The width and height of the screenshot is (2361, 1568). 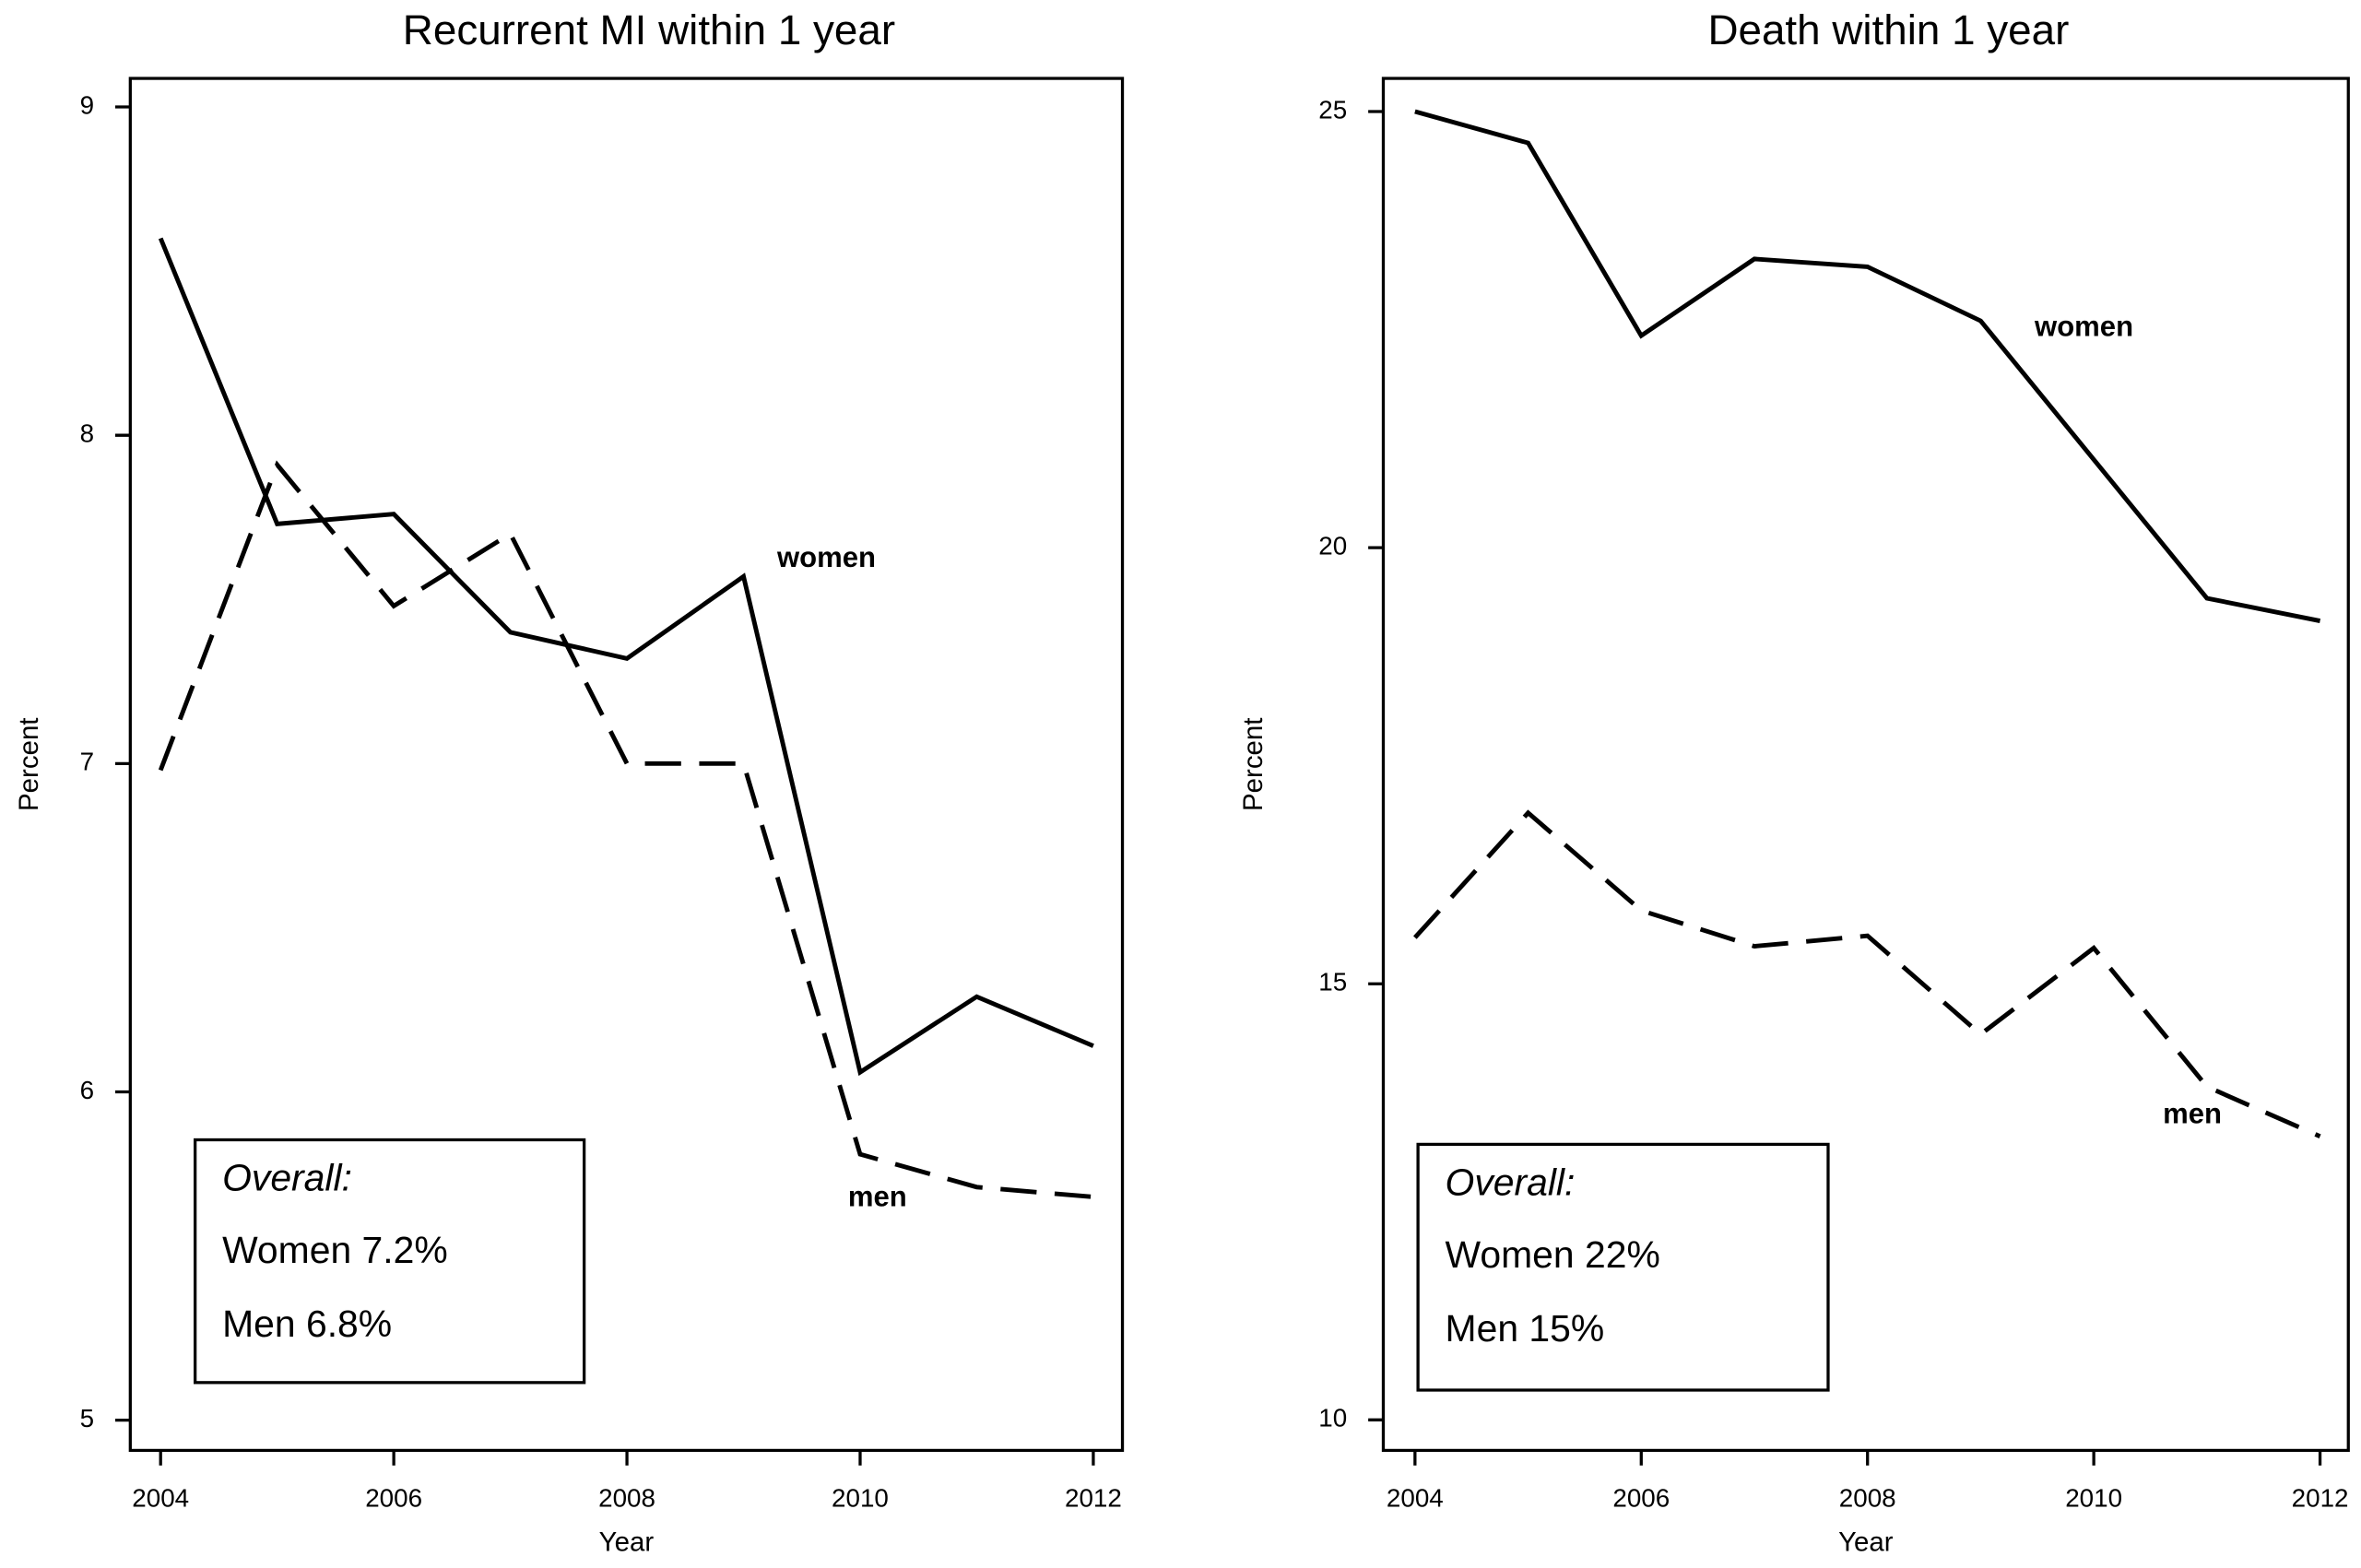 What do you see at coordinates (1553, 1254) in the screenshot?
I see `annotation-line: Women 22%` at bounding box center [1553, 1254].